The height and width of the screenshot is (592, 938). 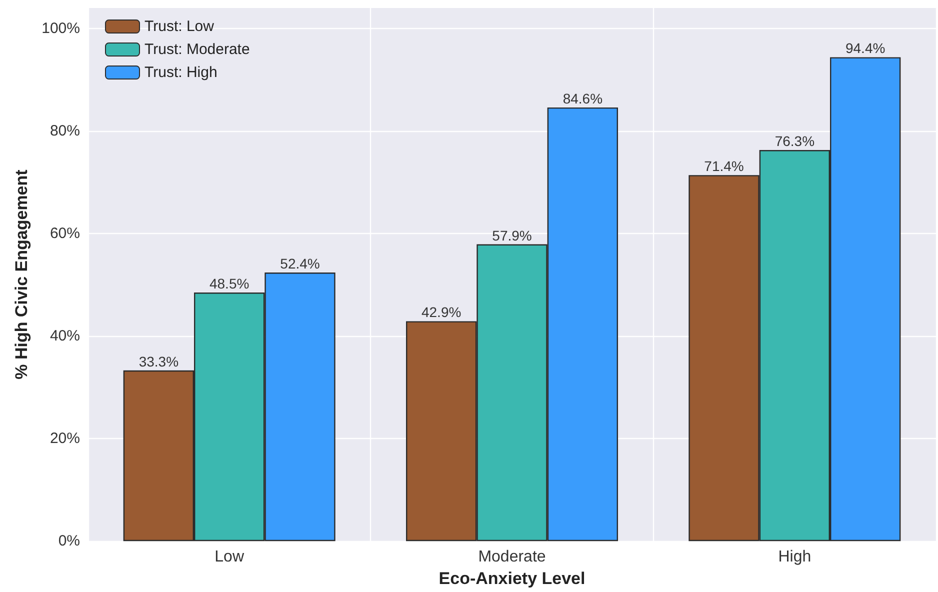 What do you see at coordinates (179, 26) in the screenshot?
I see `legend-label: Trust: Low` at bounding box center [179, 26].